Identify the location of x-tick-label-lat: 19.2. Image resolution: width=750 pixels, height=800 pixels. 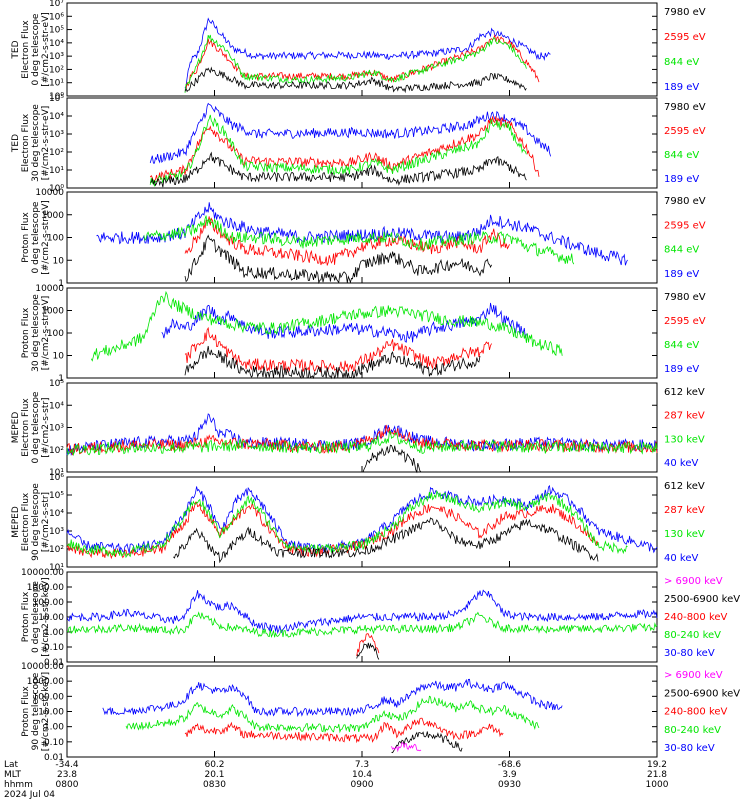
(657, 765).